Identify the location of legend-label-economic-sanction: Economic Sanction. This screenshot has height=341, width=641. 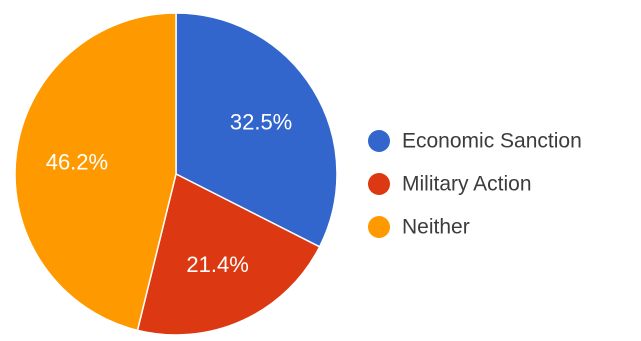
(492, 141).